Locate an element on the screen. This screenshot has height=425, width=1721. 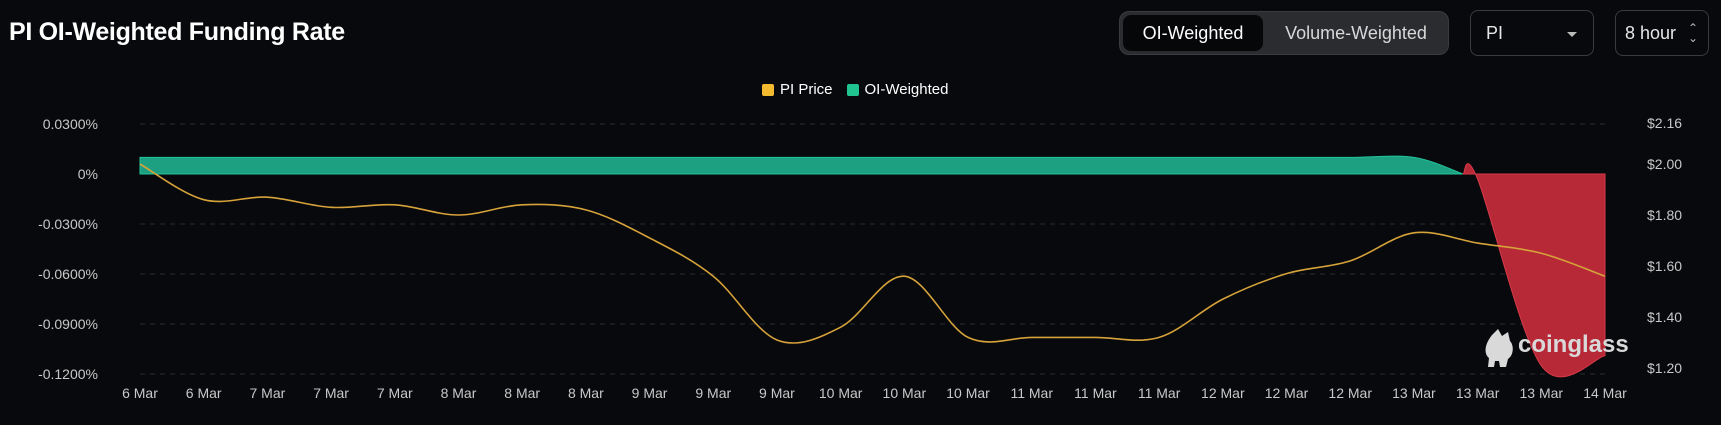
legend-label-oi: OI-Weighted is located at coordinates (906, 89).